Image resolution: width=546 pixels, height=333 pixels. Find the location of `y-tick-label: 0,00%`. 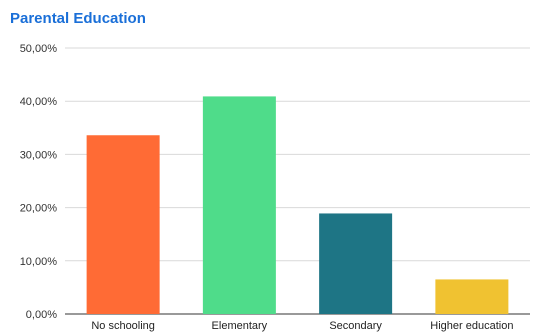

y-tick-label: 0,00% is located at coordinates (41, 315).